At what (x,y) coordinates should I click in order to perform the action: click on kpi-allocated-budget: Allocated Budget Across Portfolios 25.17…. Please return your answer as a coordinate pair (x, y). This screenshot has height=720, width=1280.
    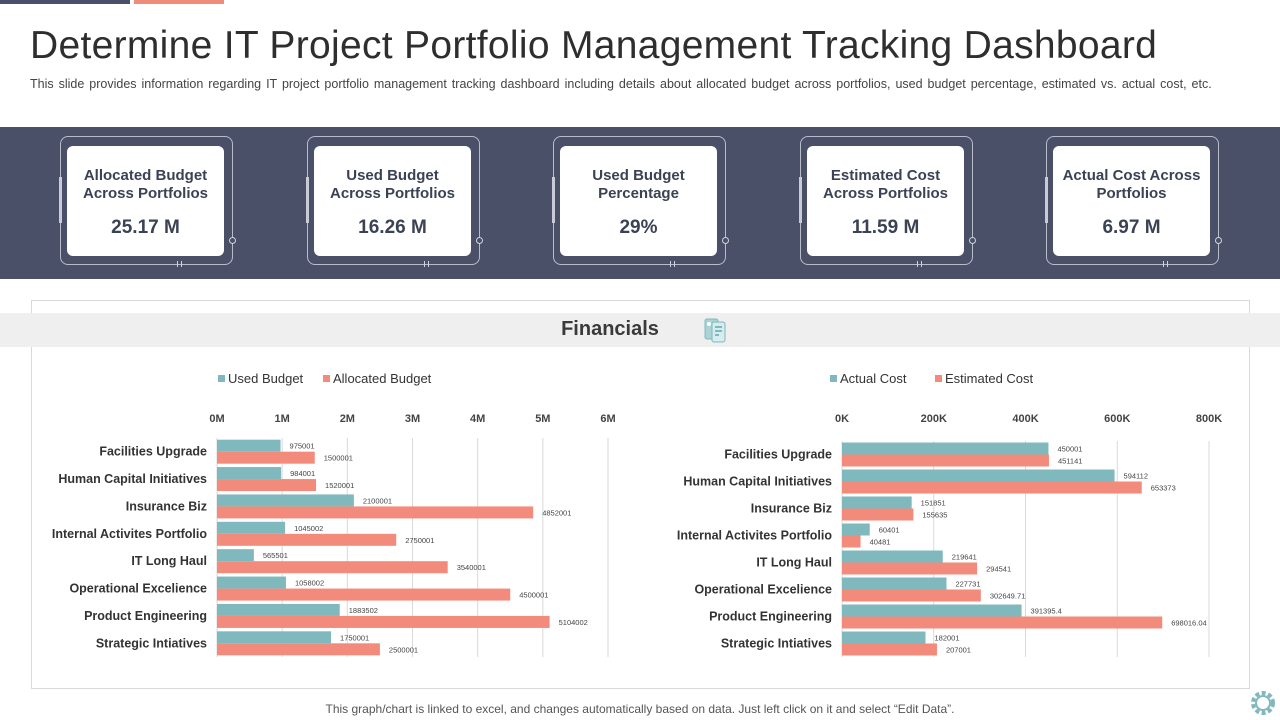
    Looking at the image, I should click on (147, 201).